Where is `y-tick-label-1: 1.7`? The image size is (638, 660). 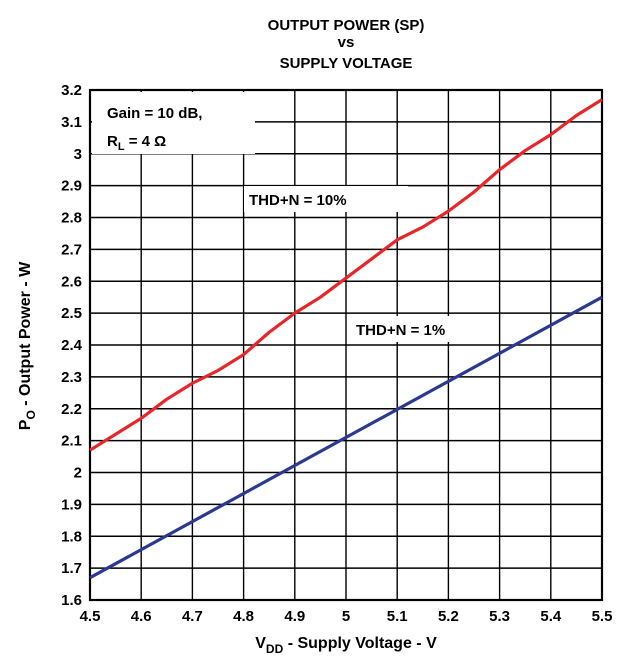 y-tick-label-1: 1.7 is located at coordinates (71, 568).